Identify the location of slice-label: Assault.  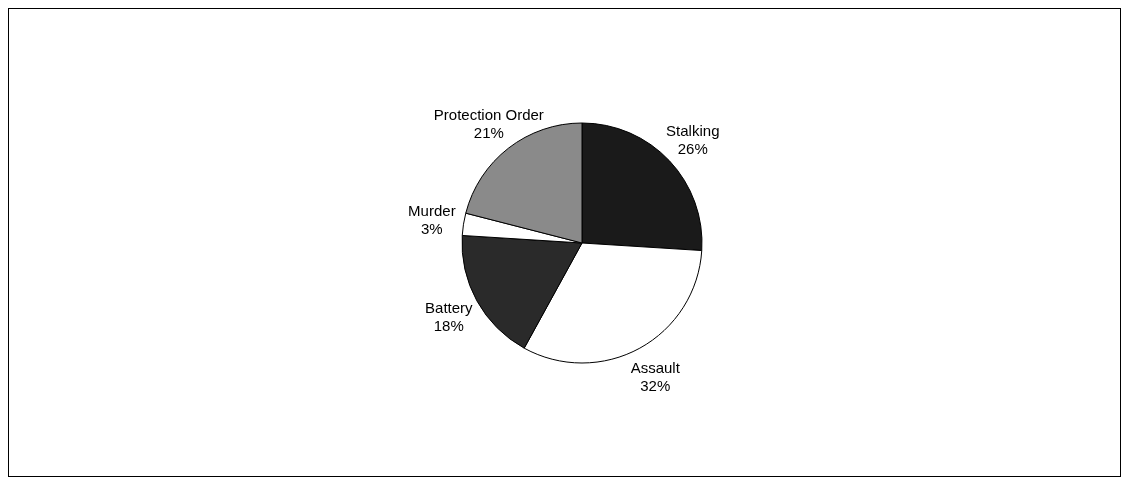
(655, 368).